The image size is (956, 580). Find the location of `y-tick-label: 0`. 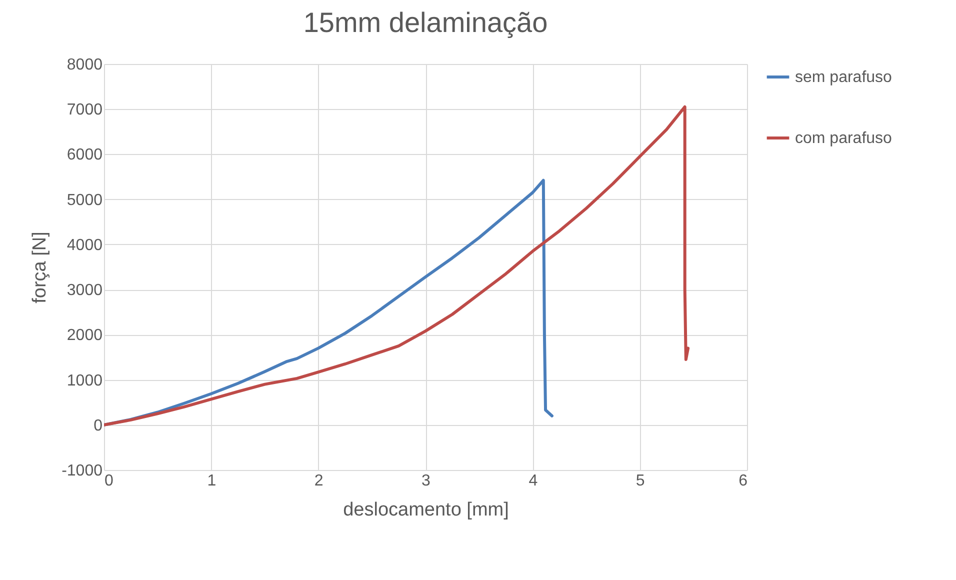

y-tick-label: 0 is located at coordinates (98, 425).